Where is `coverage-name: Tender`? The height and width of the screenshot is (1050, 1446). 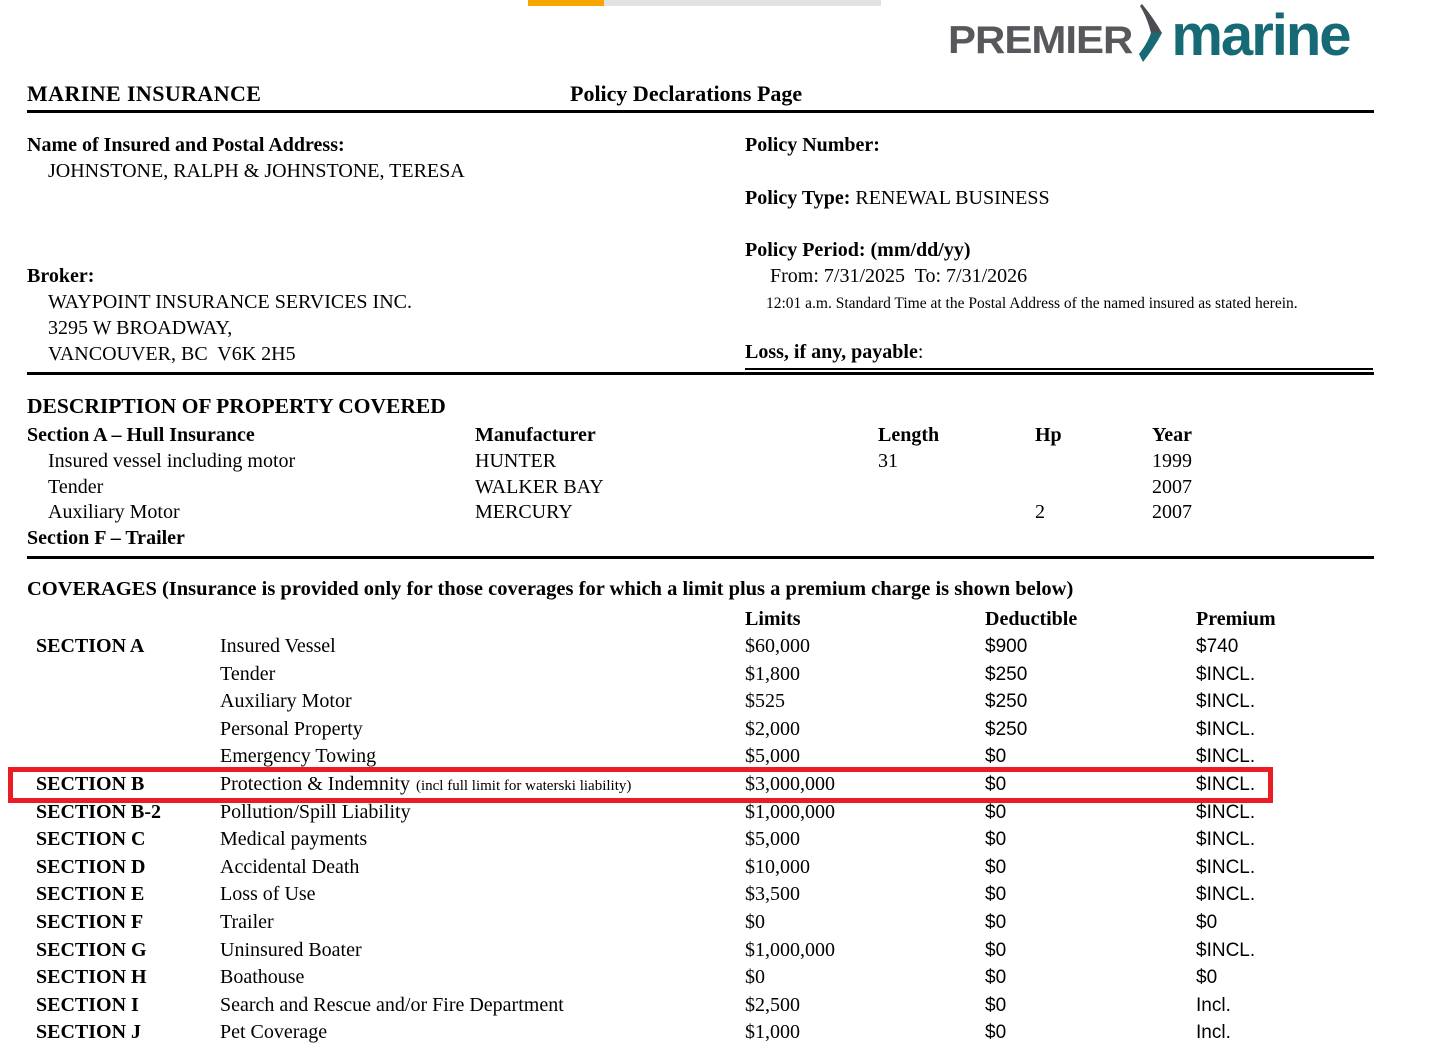 coverage-name: Tender is located at coordinates (248, 673).